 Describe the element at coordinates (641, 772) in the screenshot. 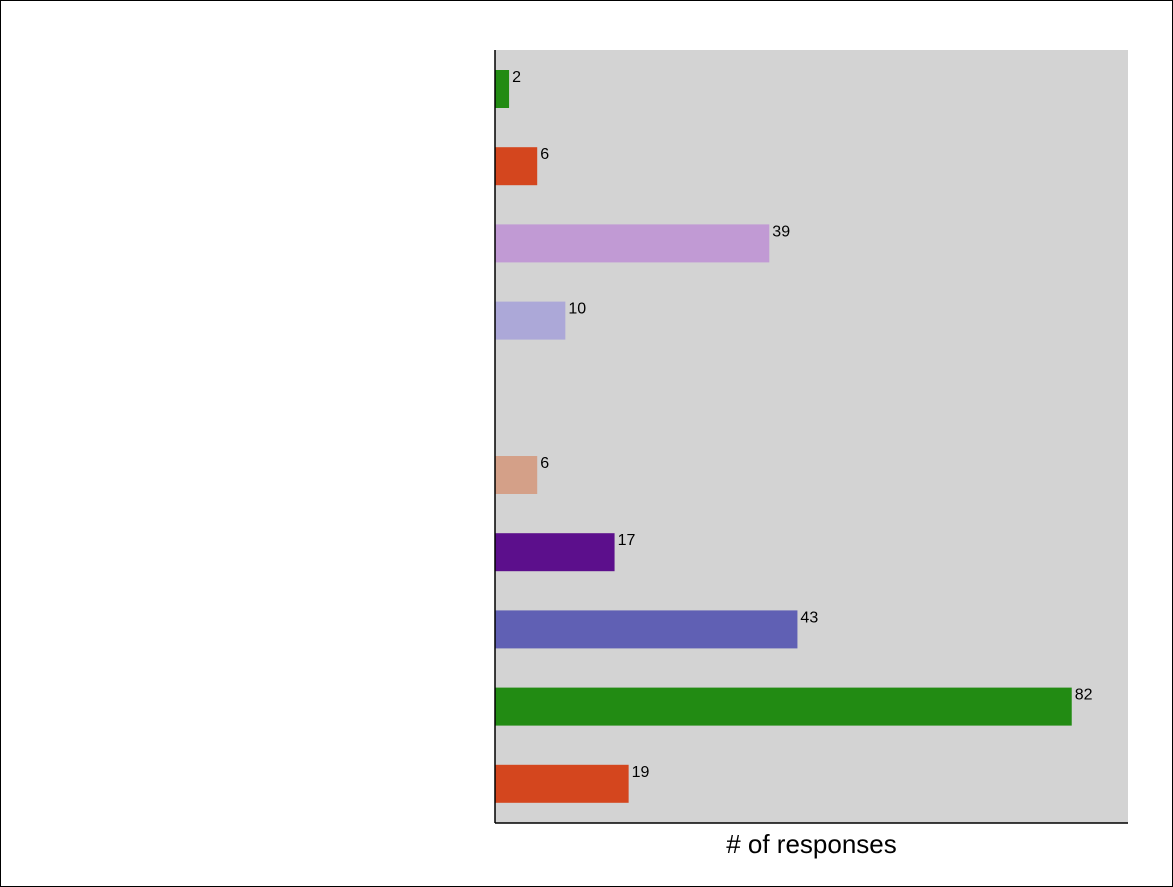

I see `bar-value-label-10: 19` at that location.